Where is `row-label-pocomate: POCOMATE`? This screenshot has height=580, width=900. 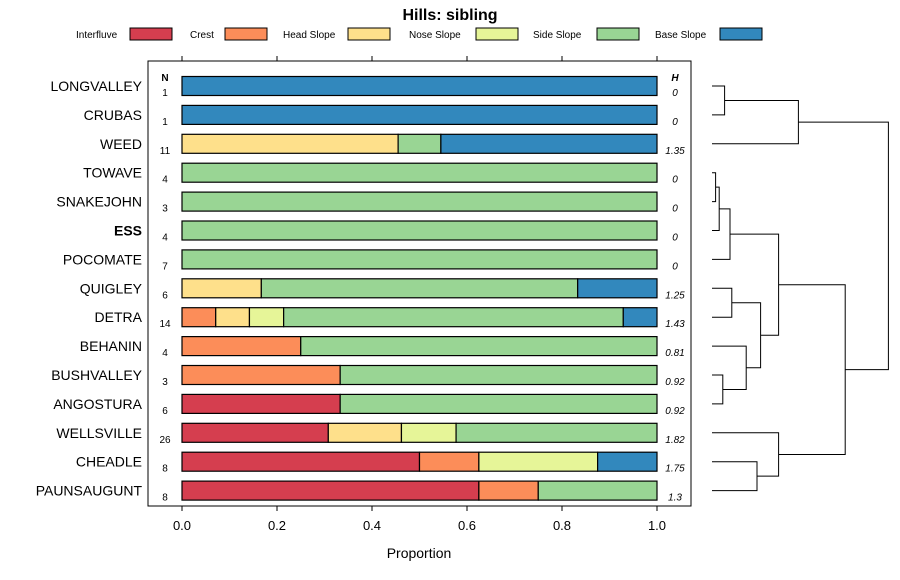 row-label-pocomate: POCOMATE is located at coordinates (102, 259).